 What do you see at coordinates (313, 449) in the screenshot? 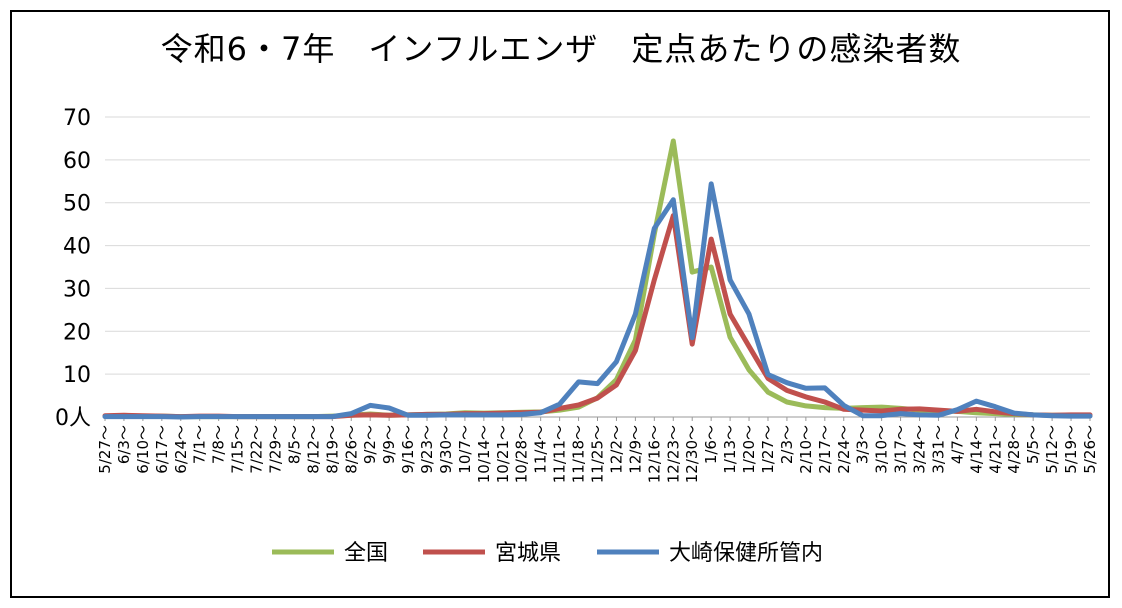
I see `x-tick-label: 8/12～` at bounding box center [313, 449].